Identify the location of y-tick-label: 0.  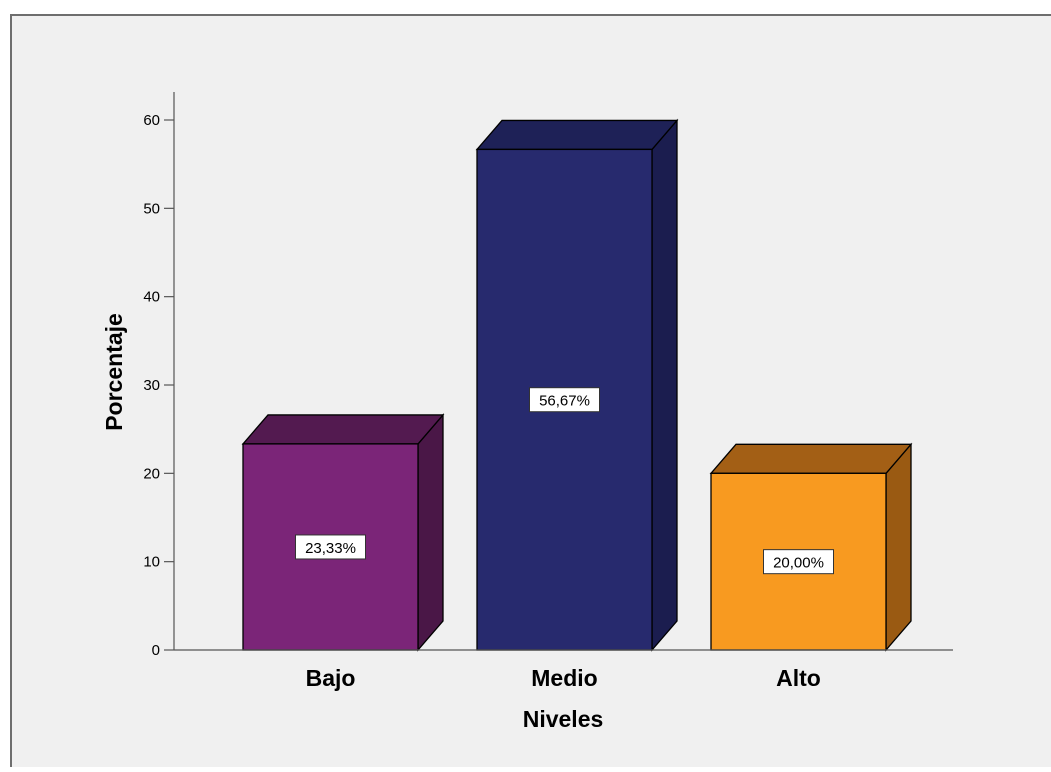
(156, 650).